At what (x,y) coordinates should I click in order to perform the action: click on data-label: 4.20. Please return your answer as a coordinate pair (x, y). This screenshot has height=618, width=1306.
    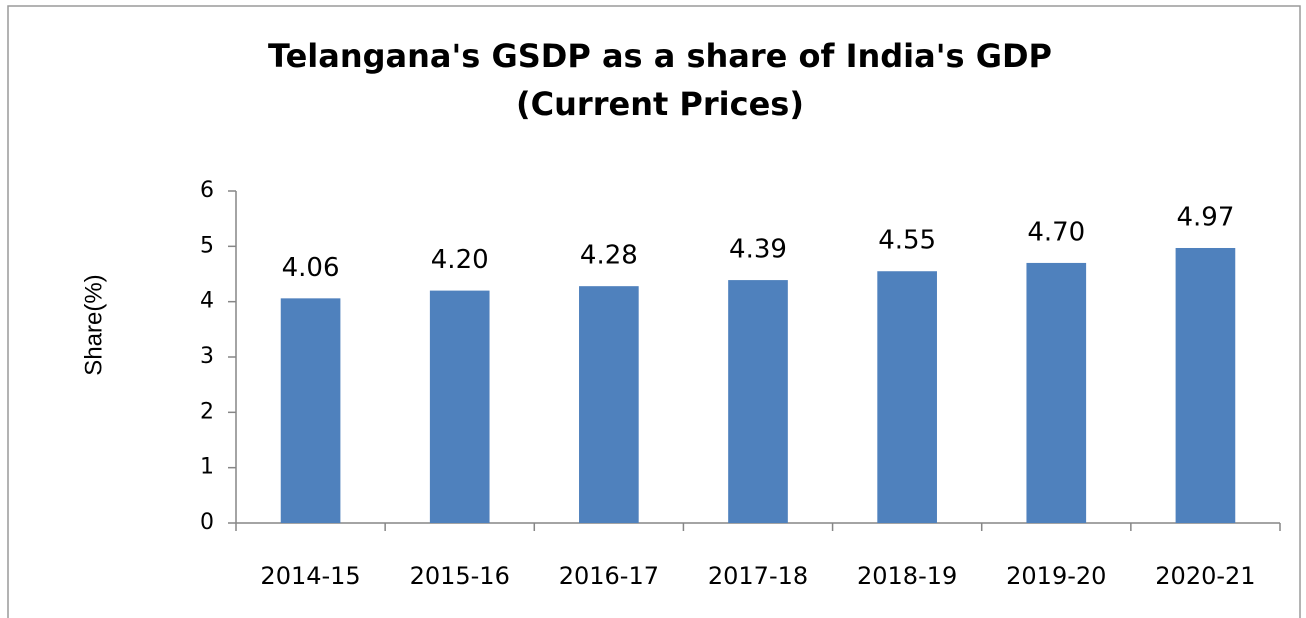
    Looking at the image, I should click on (460, 260).